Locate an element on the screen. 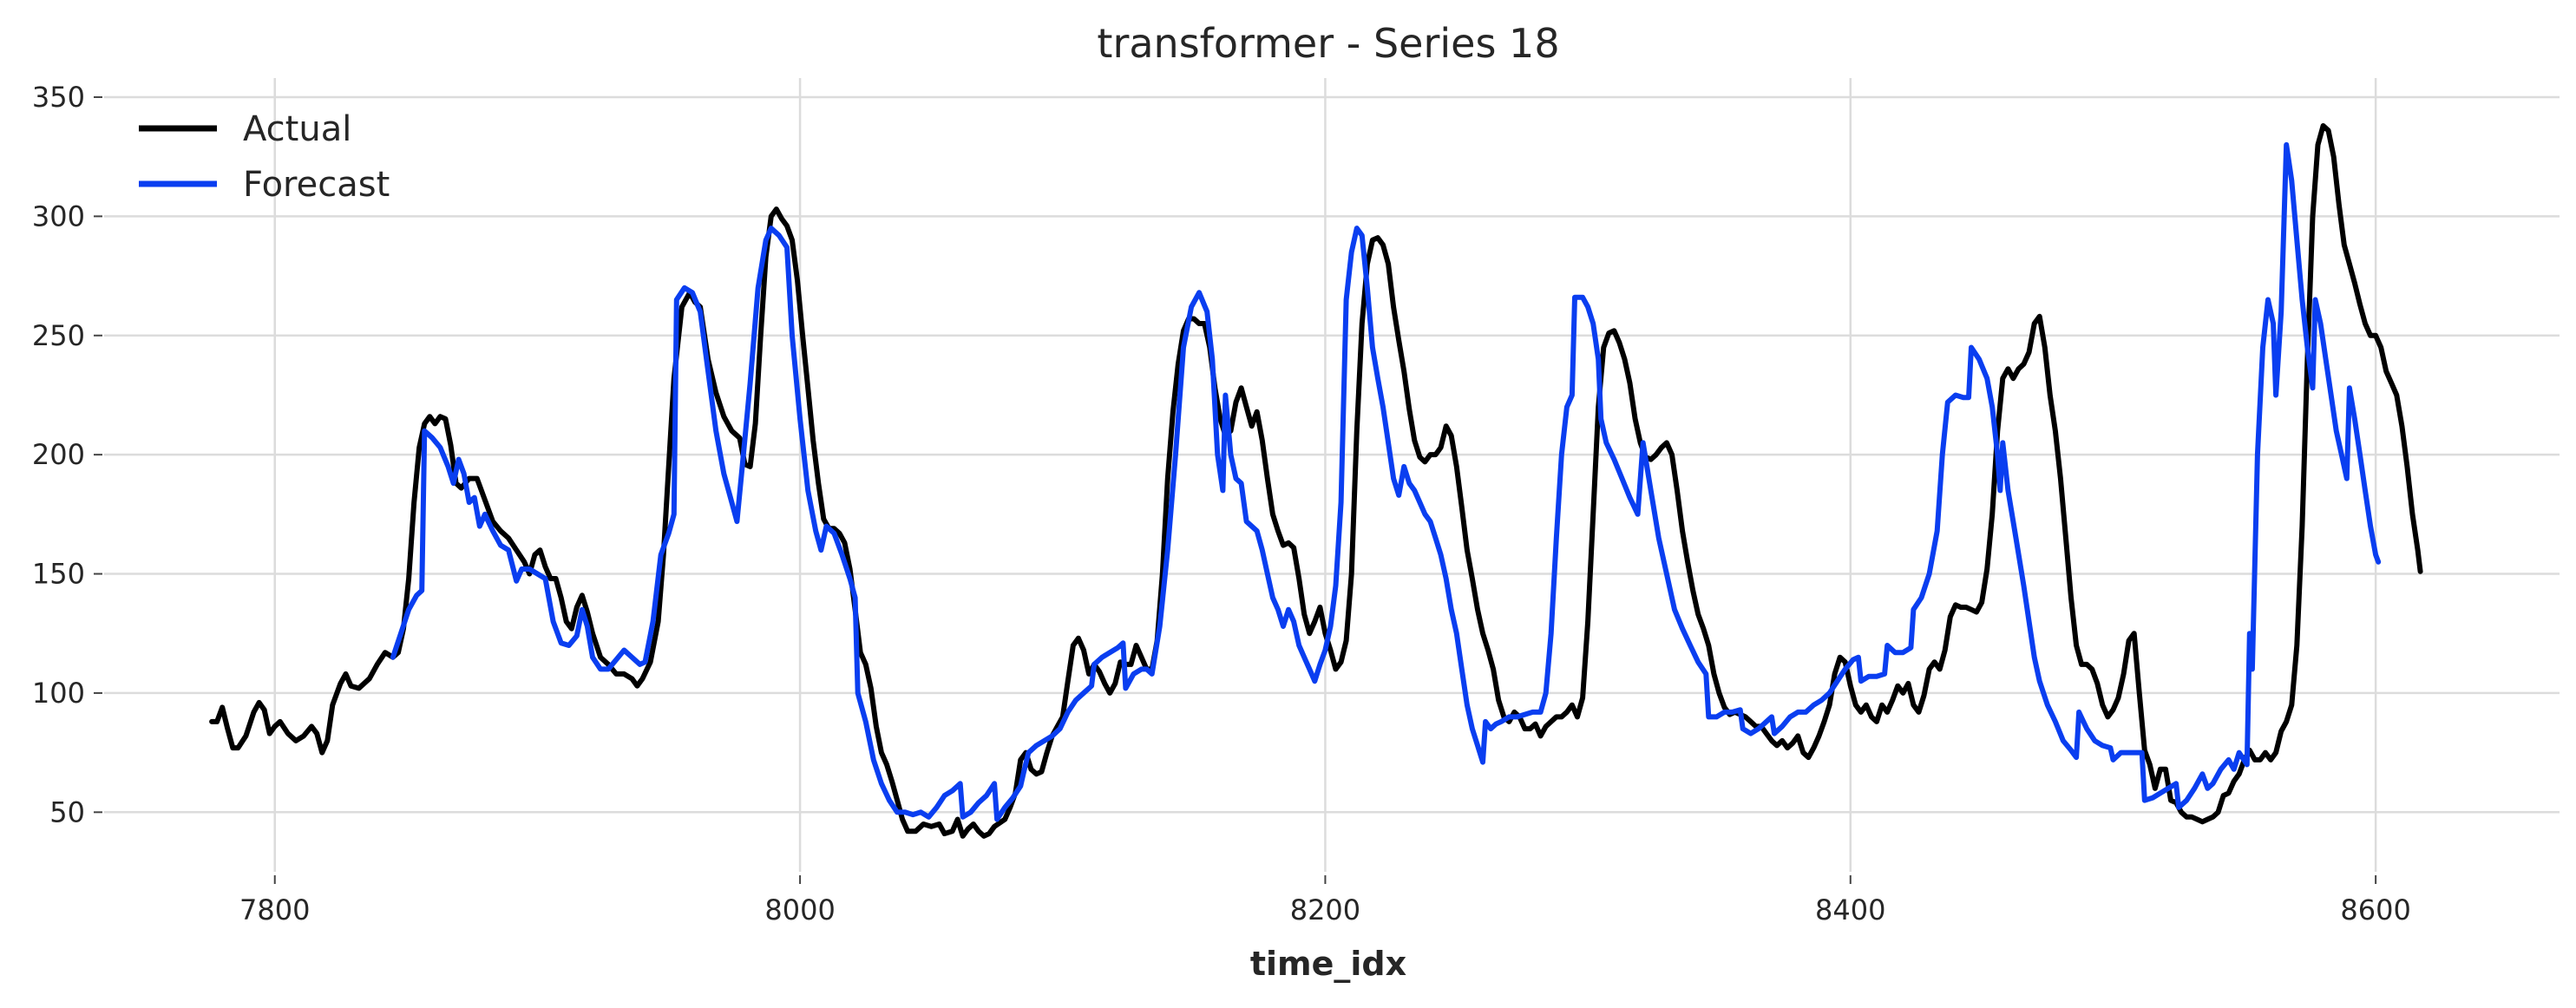 The image size is (2576, 1008). legend-label-forecast: Forecast is located at coordinates (316, 185).